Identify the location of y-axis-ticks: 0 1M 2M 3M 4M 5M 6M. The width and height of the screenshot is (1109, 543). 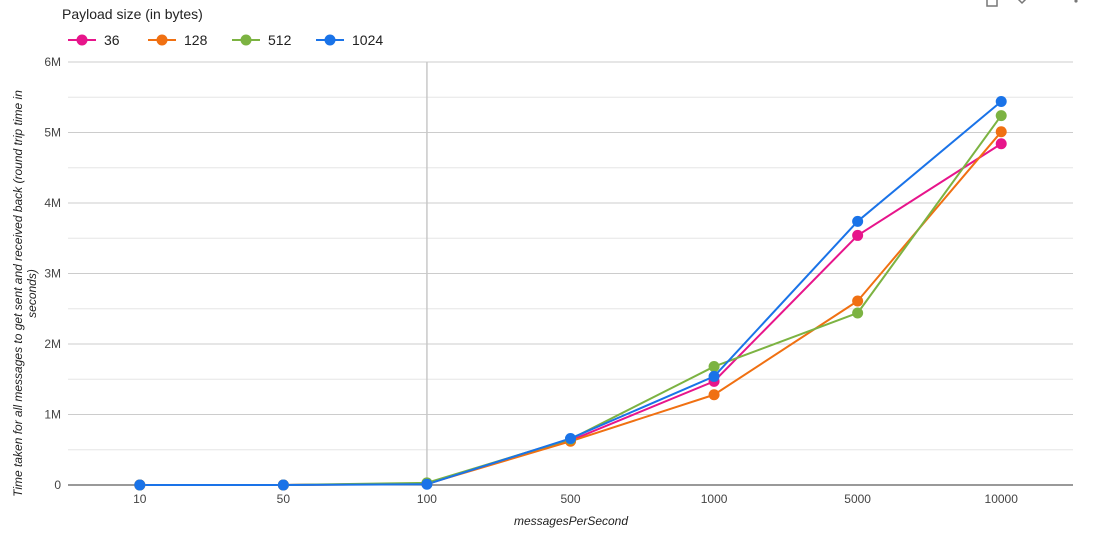
(52, 273).